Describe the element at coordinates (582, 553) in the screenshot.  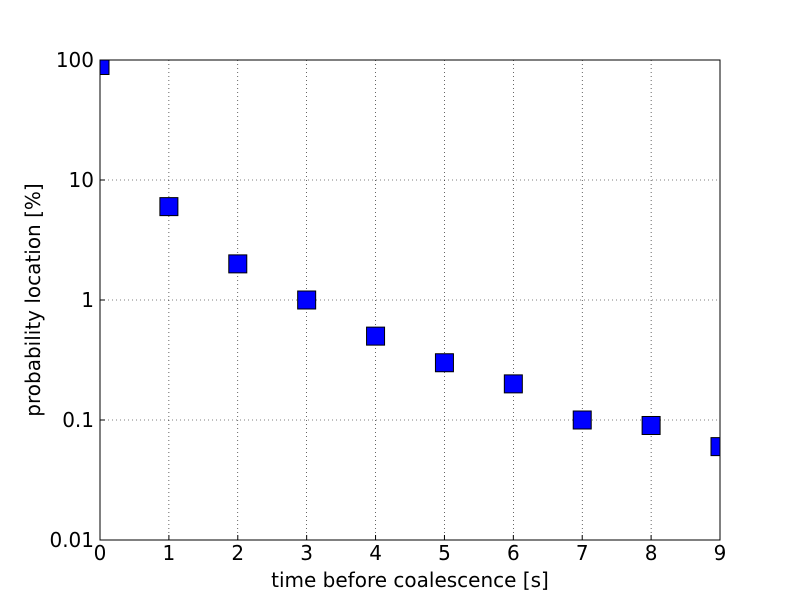
I see `x-tick-label: 7` at that location.